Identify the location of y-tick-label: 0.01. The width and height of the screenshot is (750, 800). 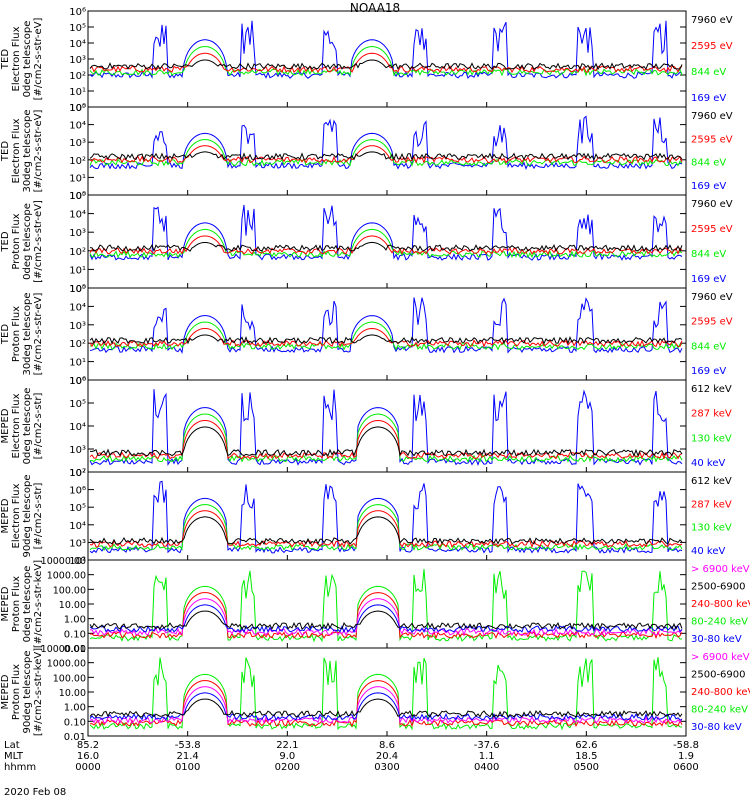
(75, 649).